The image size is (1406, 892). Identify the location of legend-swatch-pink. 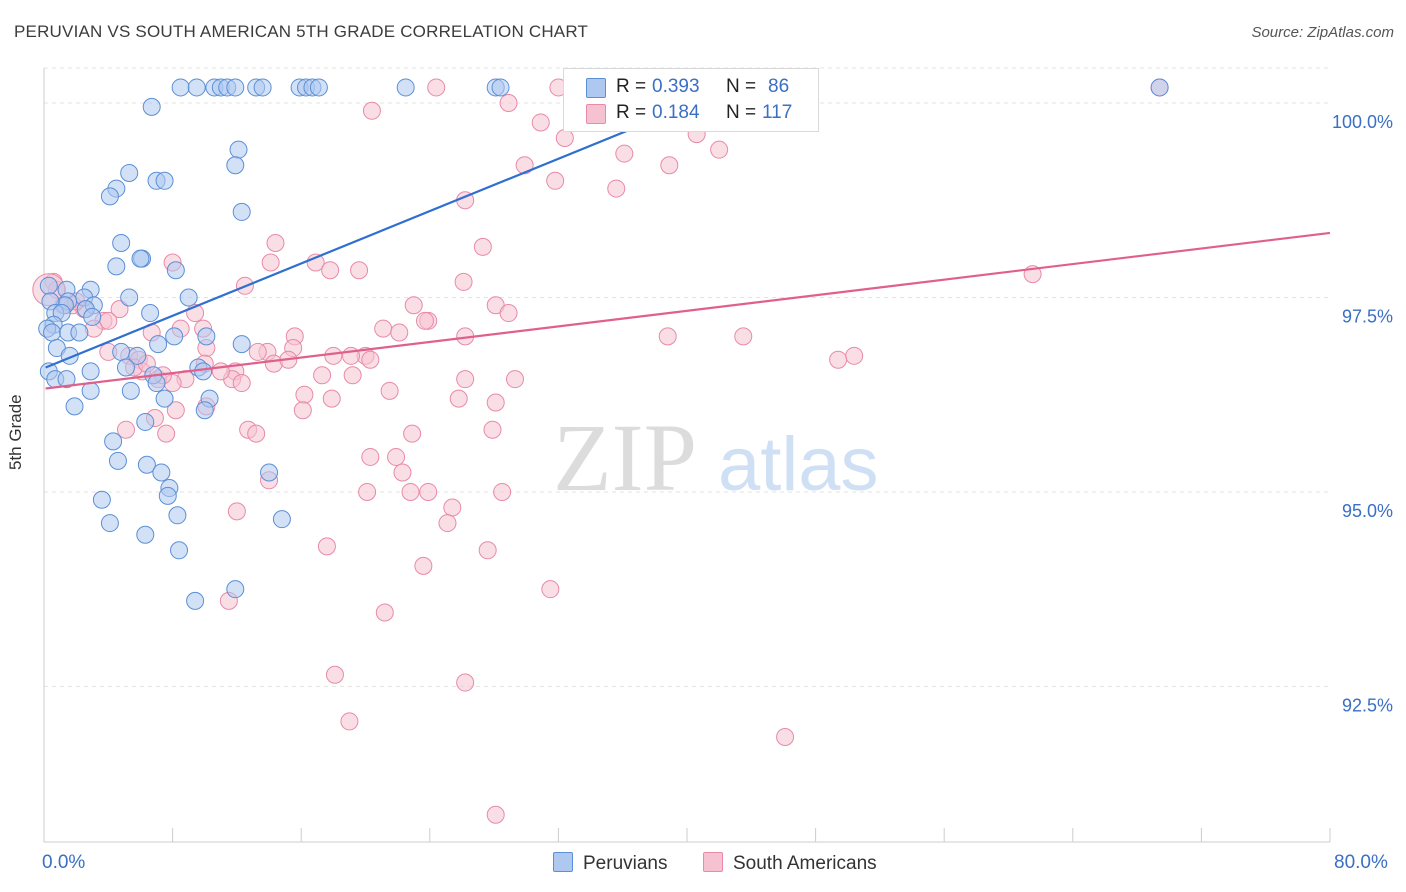
(596, 114).